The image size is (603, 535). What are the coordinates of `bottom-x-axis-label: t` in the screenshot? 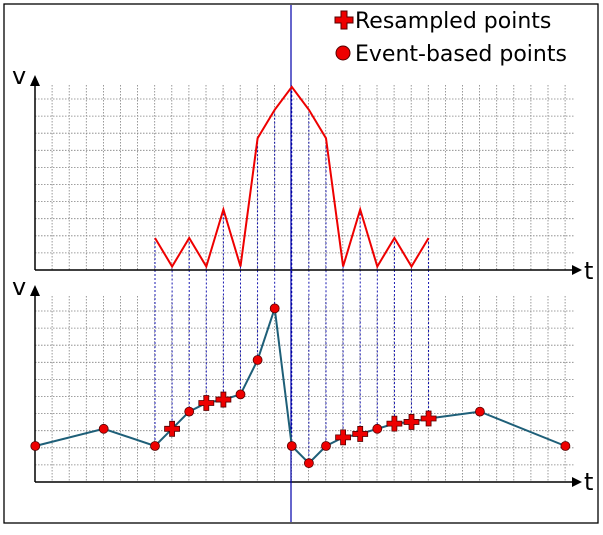 It's located at (588, 482).